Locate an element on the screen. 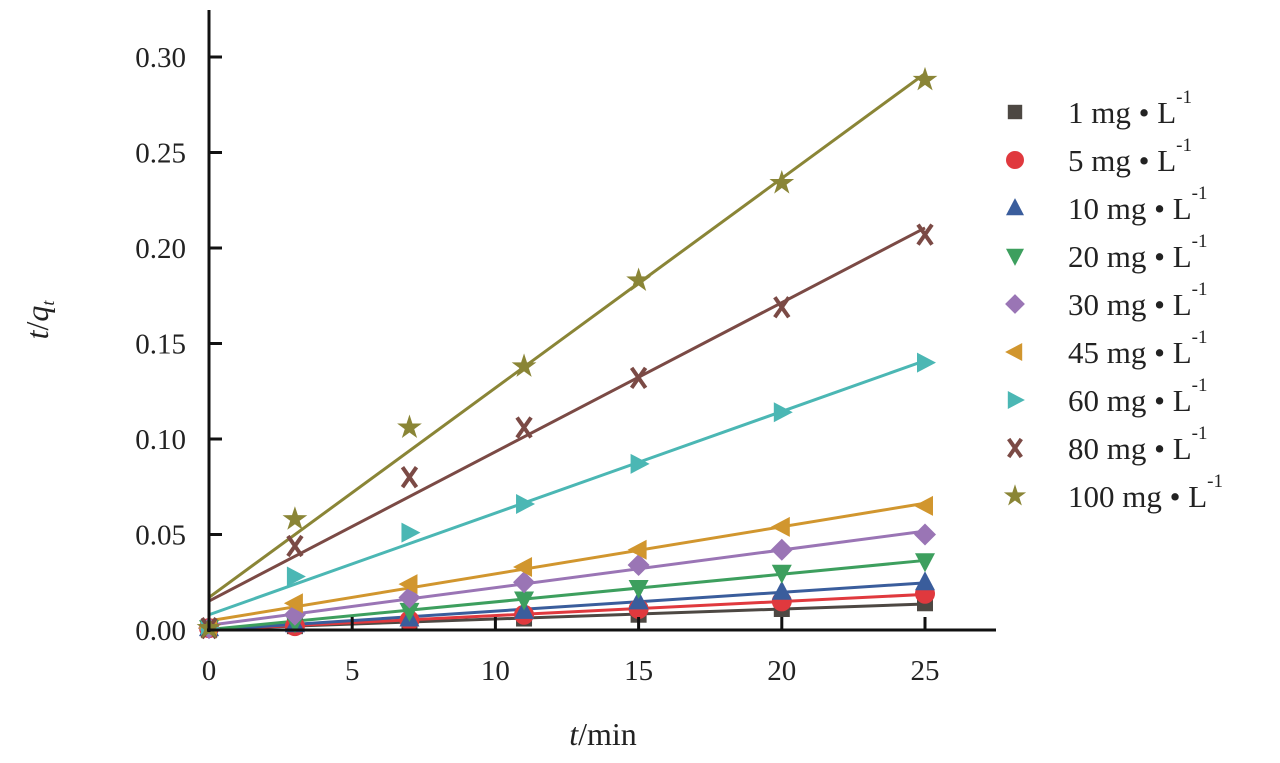 This screenshot has height=763, width=1280. legend-item: 100 mg • L-1 is located at coordinates (1113, 492).